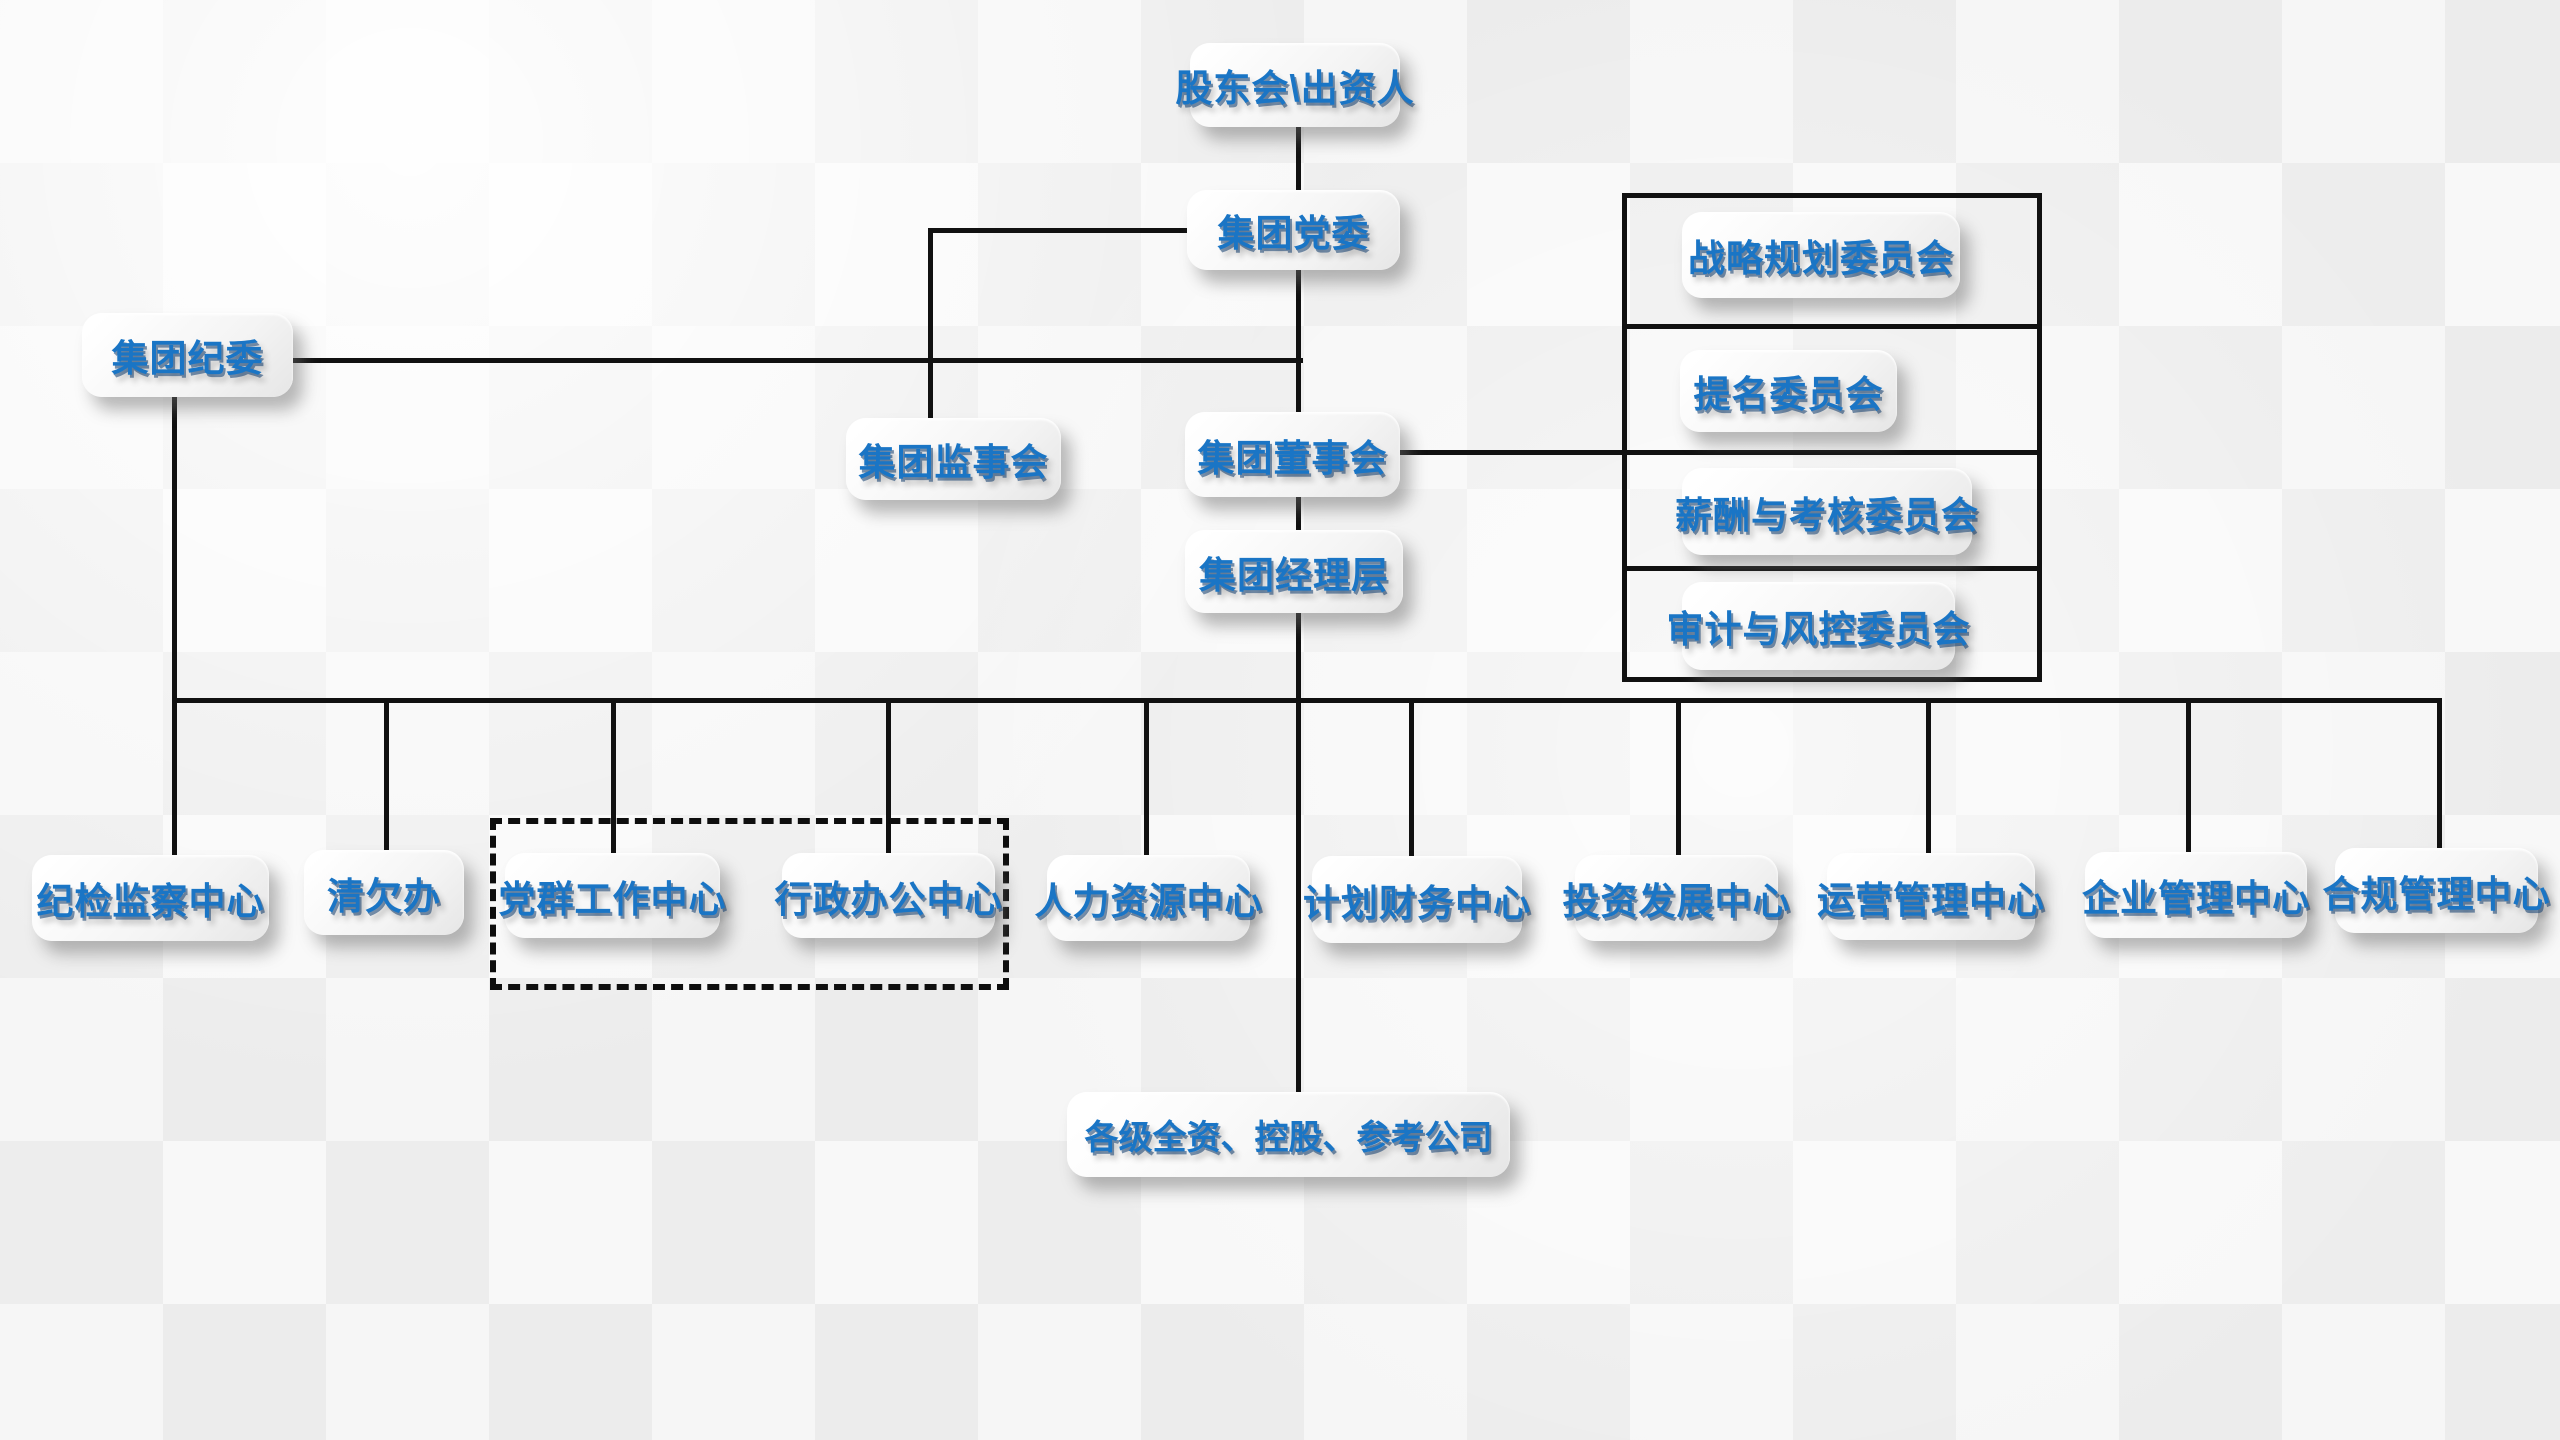 Image resolution: width=2560 pixels, height=1440 pixels. Describe the element at coordinates (798, 360) in the screenshot. I see `connector-discipline-to-trunk` at that location.